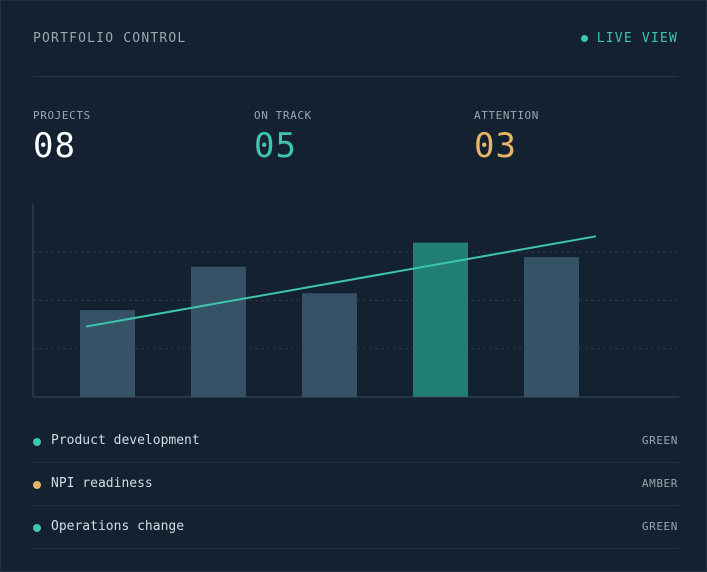 This screenshot has width=707, height=572. Describe the element at coordinates (584, 38) in the screenshot. I see `live-status-dot-icon` at that location.